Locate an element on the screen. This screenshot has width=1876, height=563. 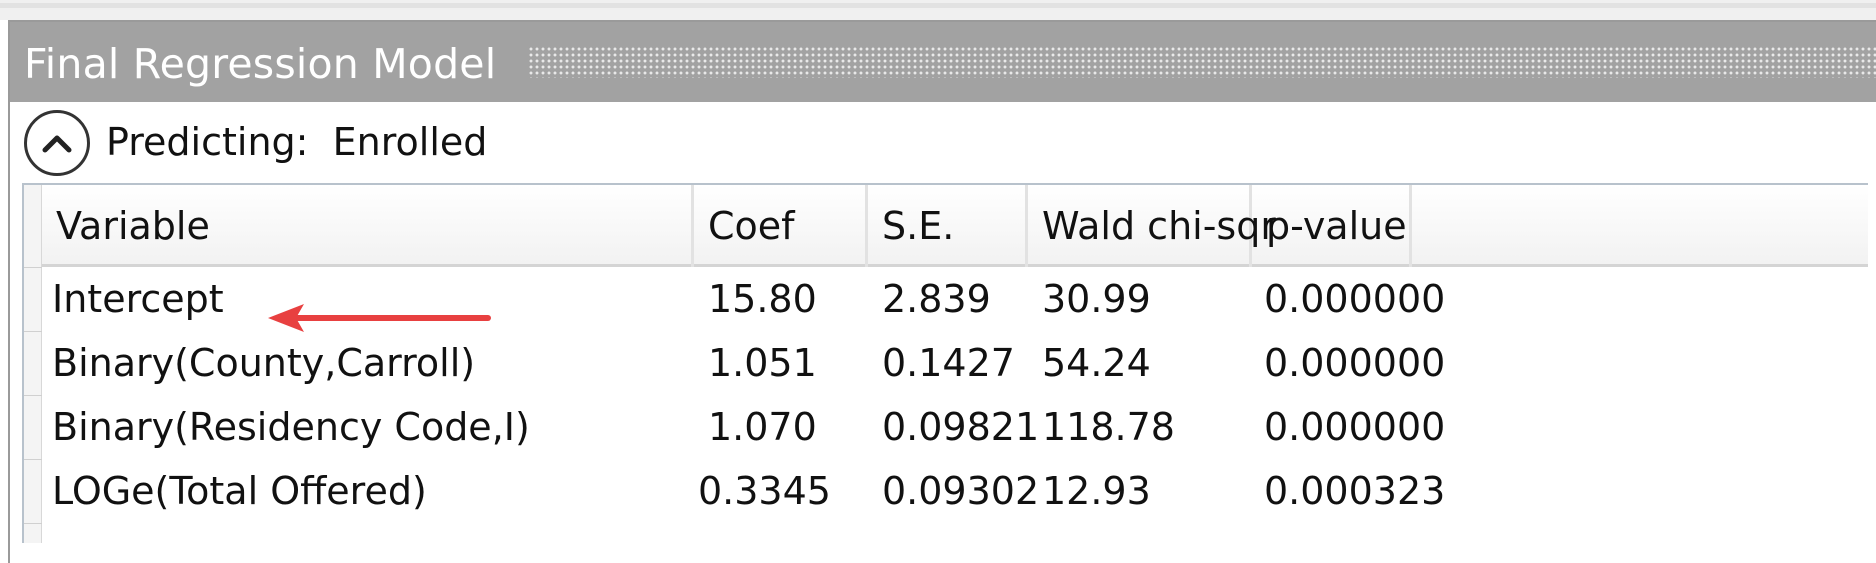
column-header-variable: Variable is located at coordinates (368, 226).